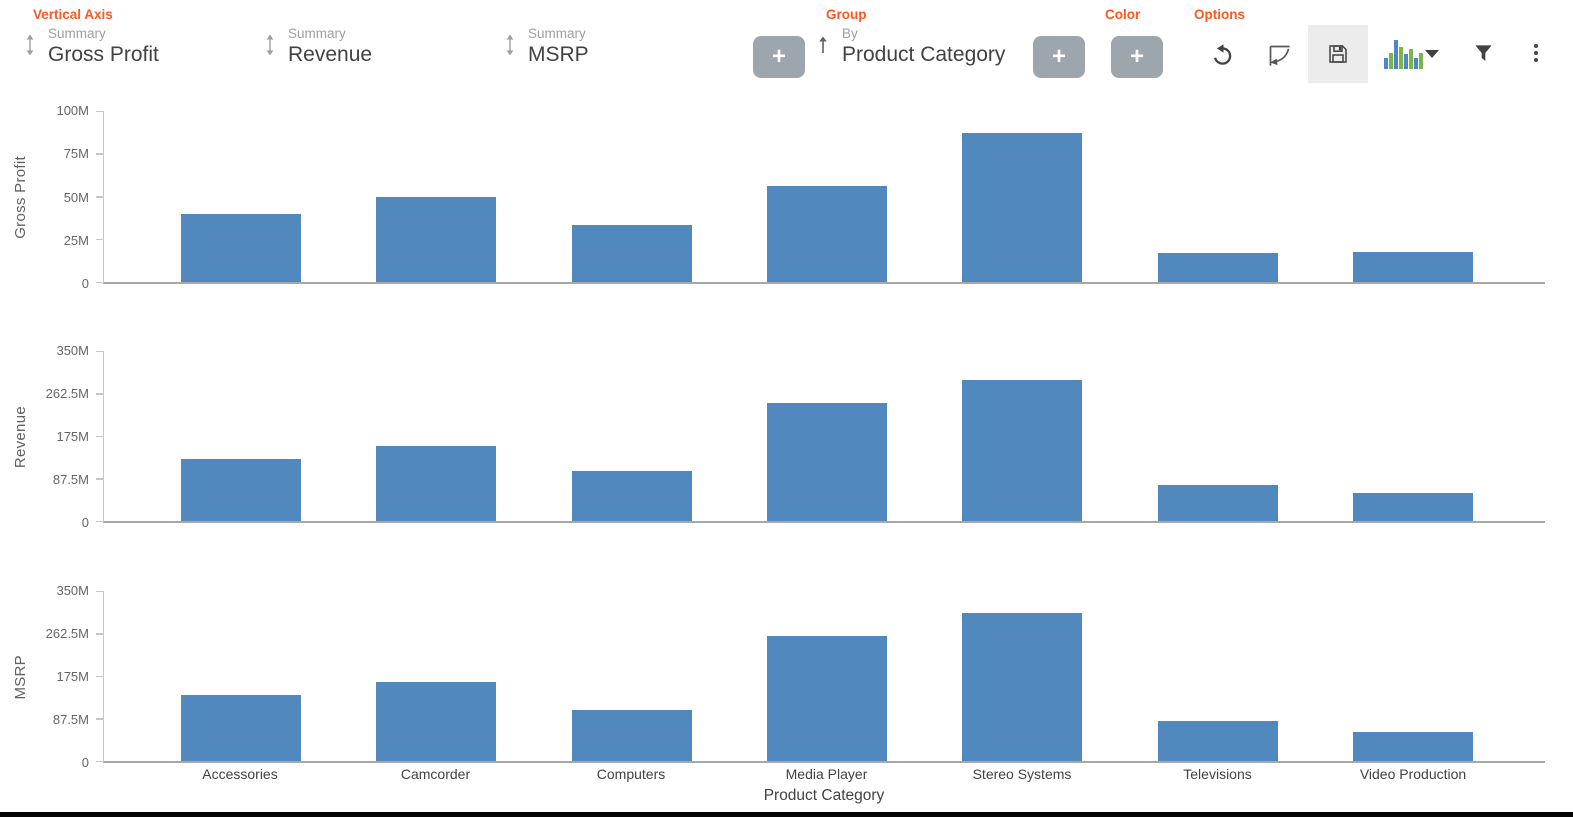 The image size is (1573, 817). Describe the element at coordinates (76, 154) in the screenshot. I see `y-tick-label: 75M` at that location.